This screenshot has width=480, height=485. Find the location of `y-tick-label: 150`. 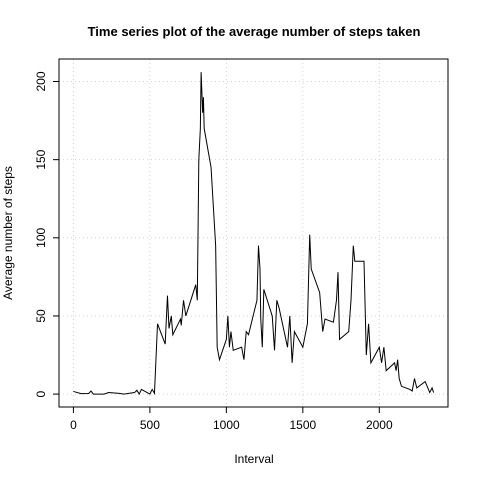

y-tick-label: 150 is located at coordinates (41, 159).